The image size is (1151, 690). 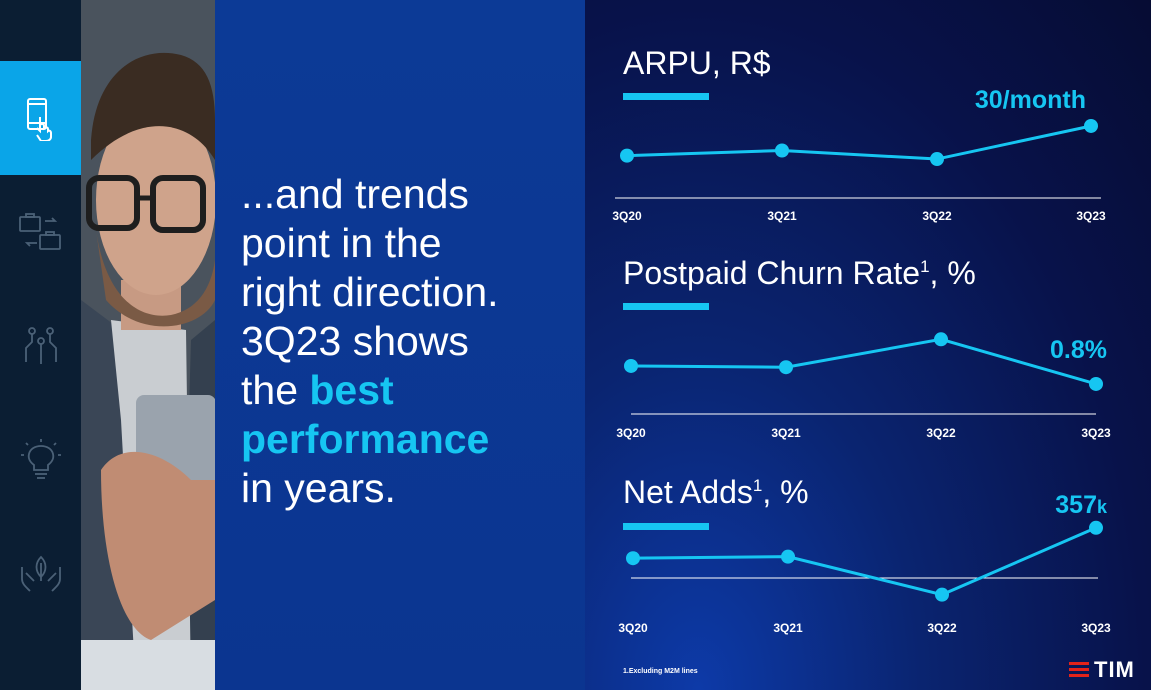 What do you see at coordinates (370, 292) in the screenshot?
I see `headline-line-3: right direction.` at bounding box center [370, 292].